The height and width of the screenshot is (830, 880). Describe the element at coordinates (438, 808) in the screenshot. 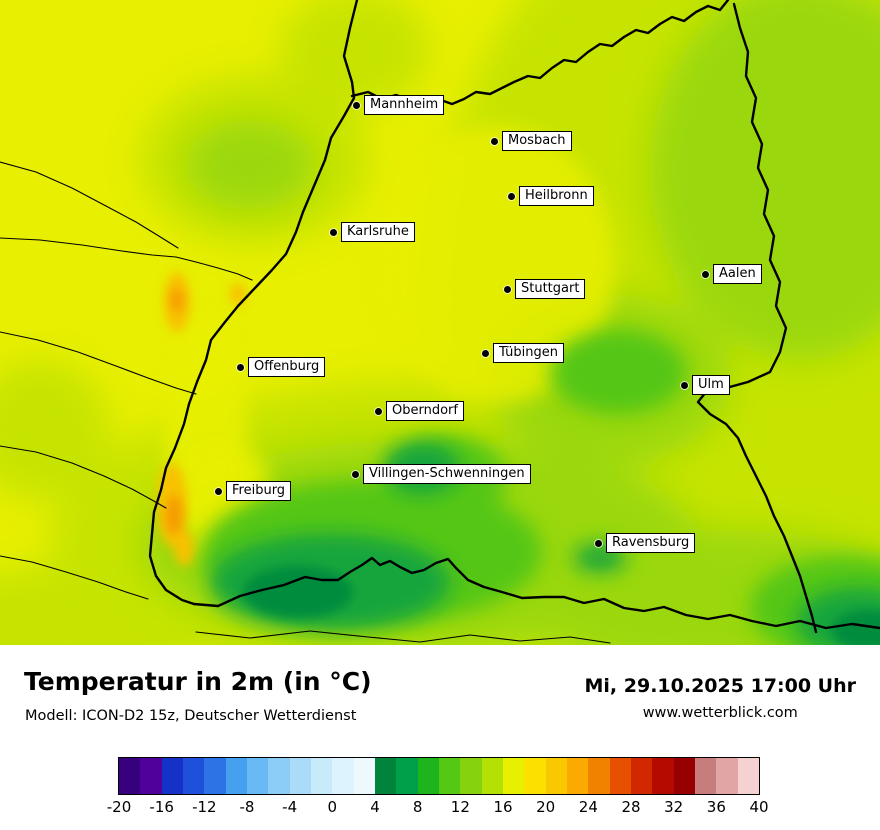

I see `legend-tick-labels: -20 -16 -12 -8 -4 0 4 8 12 16 20 24 28 32 36 40` at that location.